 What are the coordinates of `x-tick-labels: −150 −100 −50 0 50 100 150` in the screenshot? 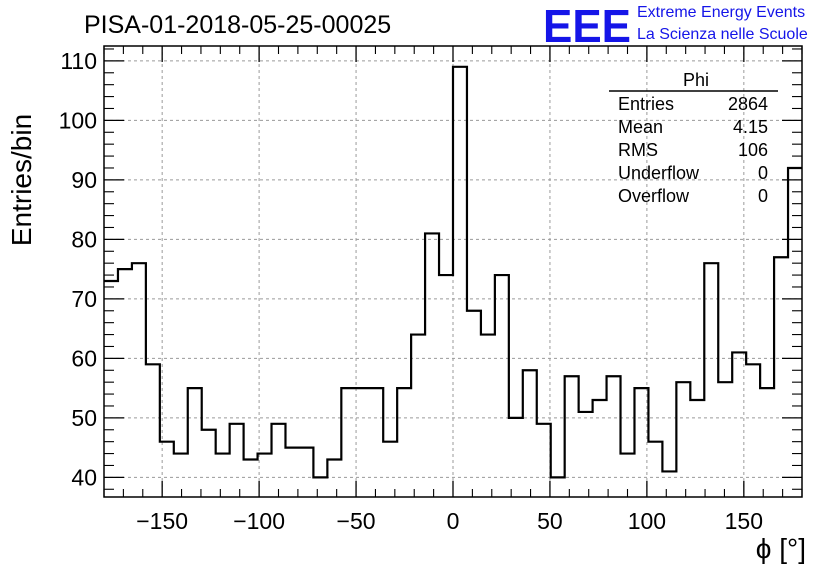 It's located at (449, 521).